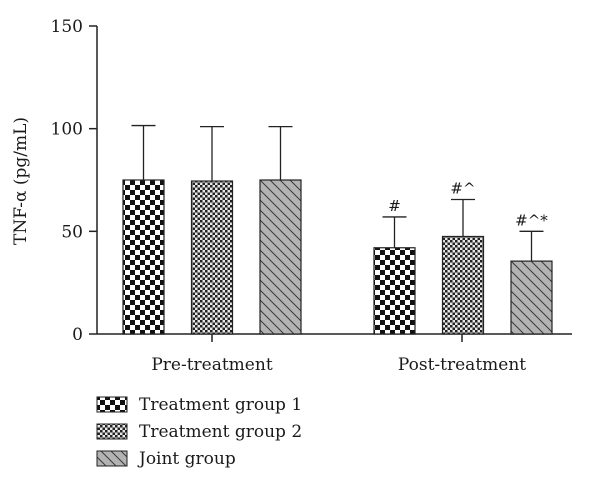 Image resolution: width=600 pixels, height=491 pixels. What do you see at coordinates (394, 206) in the screenshot?
I see `significance-annotation: #` at bounding box center [394, 206].